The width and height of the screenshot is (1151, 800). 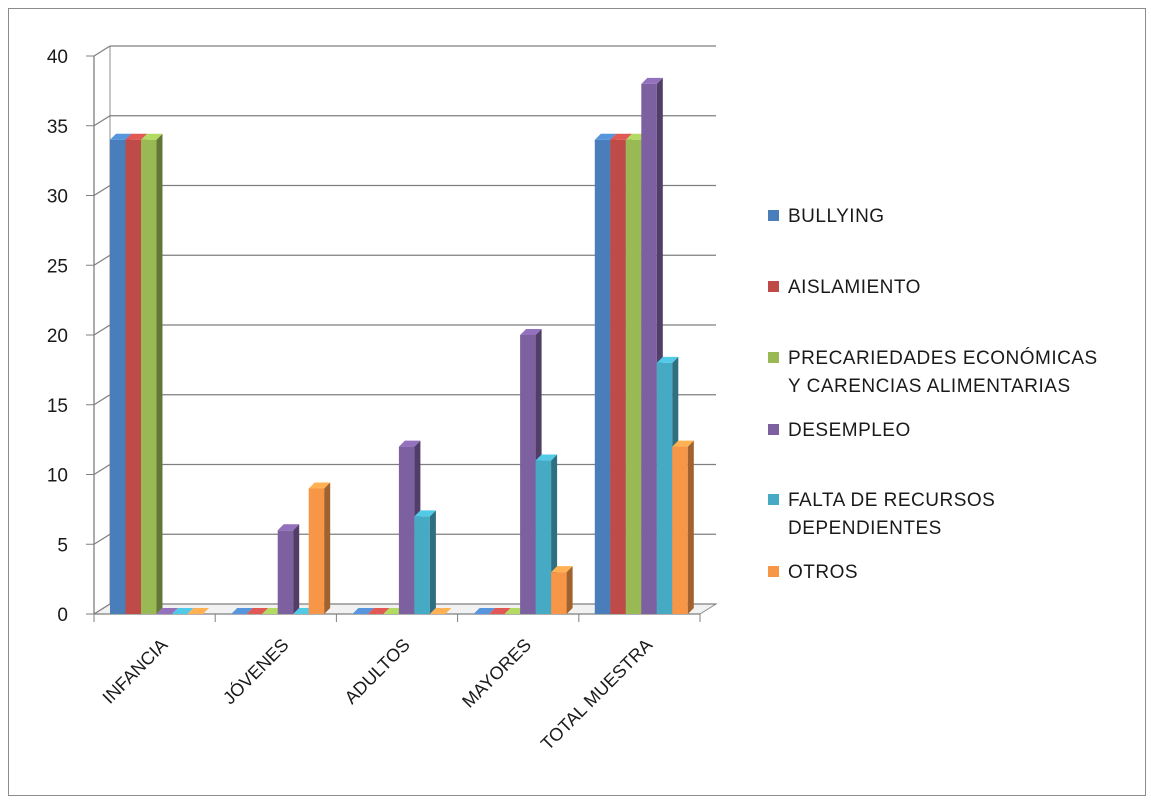 I want to click on legend-label: DESEMPLEO, so click(x=849, y=430).